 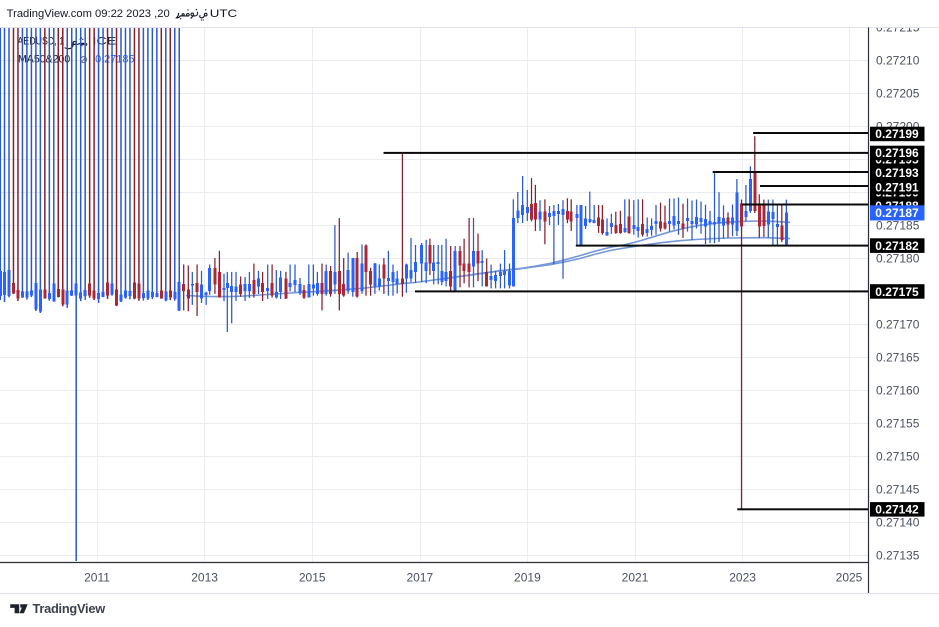 What do you see at coordinates (849, 578) in the screenshot?
I see `svg-text: 2025` at bounding box center [849, 578].